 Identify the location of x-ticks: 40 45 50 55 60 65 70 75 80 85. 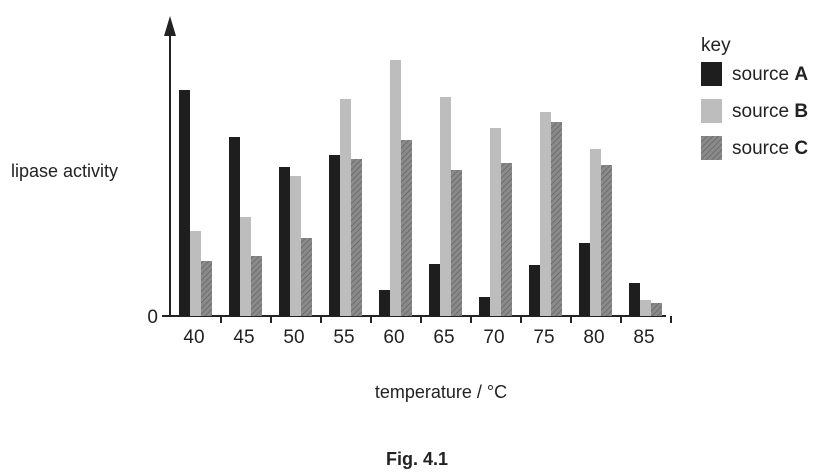
(427, 332).